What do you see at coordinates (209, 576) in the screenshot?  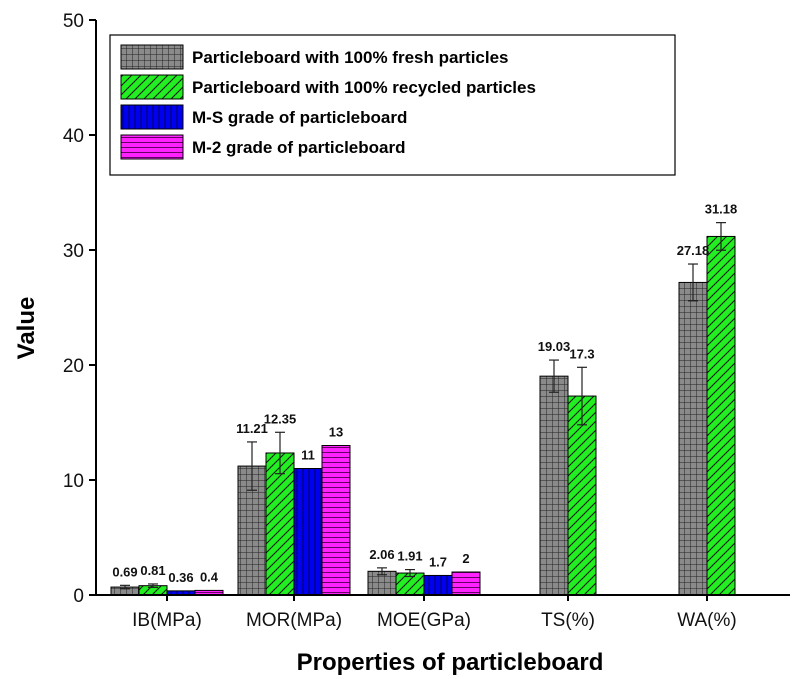 I see `data-label: 0.4` at bounding box center [209, 576].